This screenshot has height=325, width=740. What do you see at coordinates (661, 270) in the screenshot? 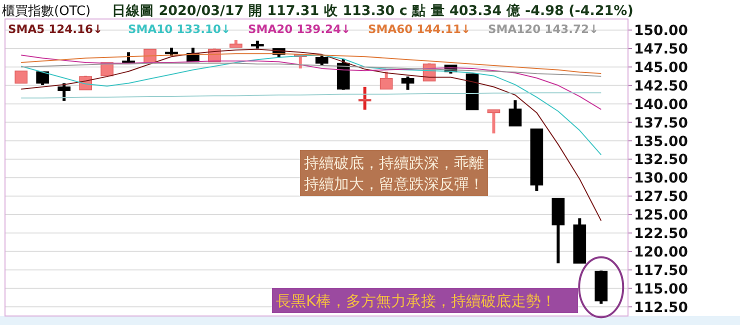
I see `y-tick-label: 117.50` at bounding box center [661, 270].